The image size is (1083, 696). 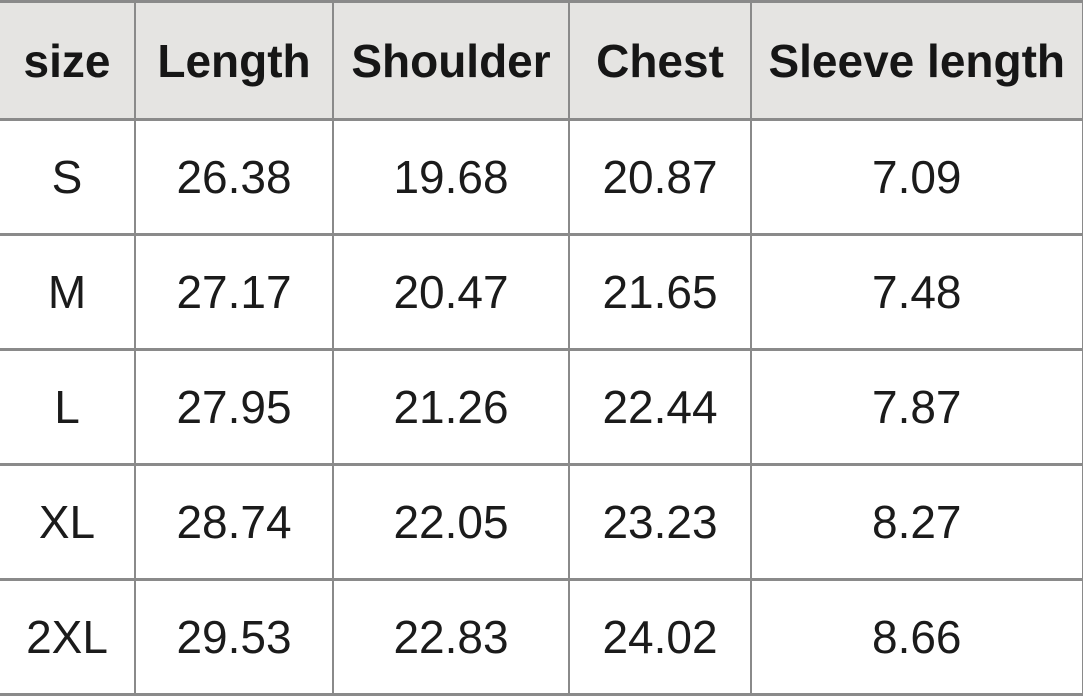 I want to click on cell-shoulder: 20.47, so click(x=451, y=292).